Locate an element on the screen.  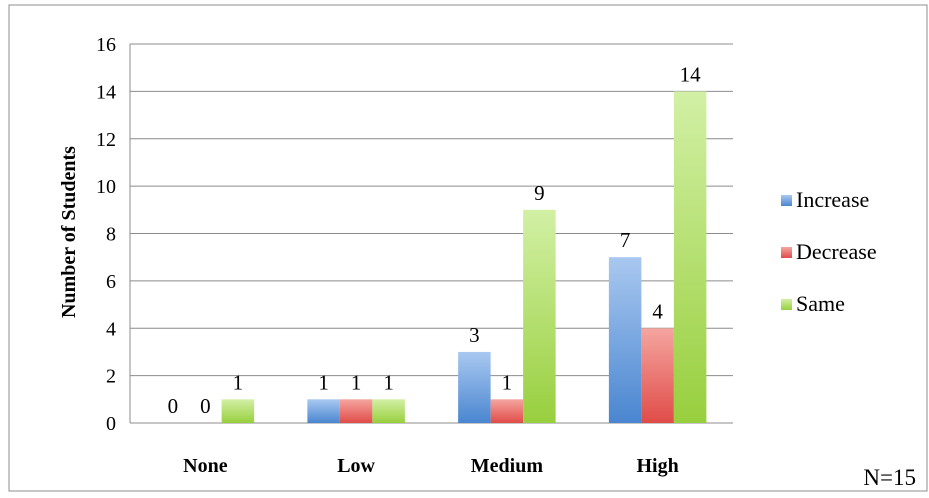
legend-swatch-increase is located at coordinates (786, 200).